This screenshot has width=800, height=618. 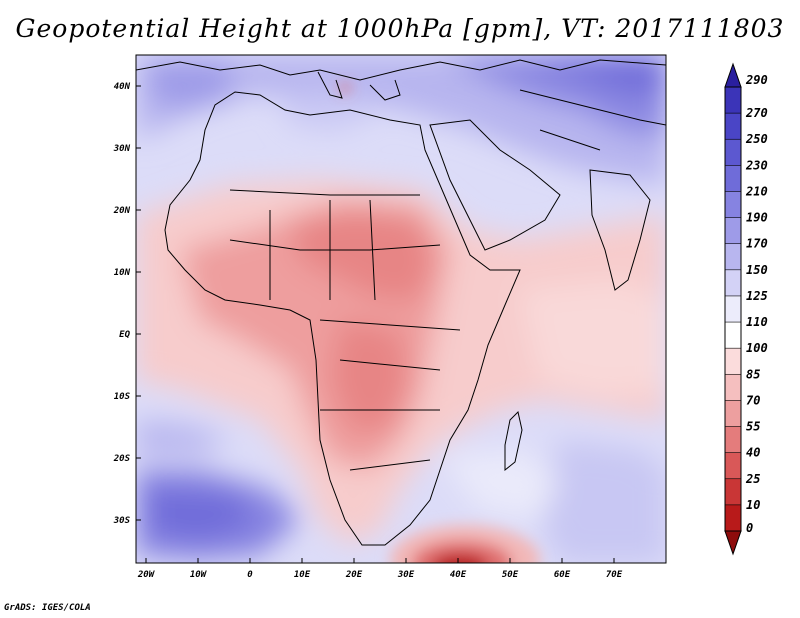 I want to click on colorbar-label: 25, so click(x=752, y=479).